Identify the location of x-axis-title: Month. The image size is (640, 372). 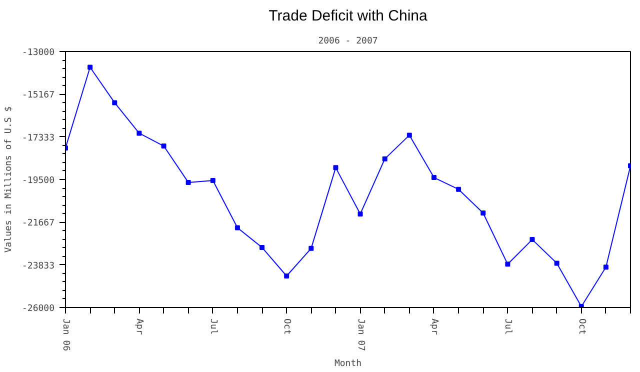
(348, 364).